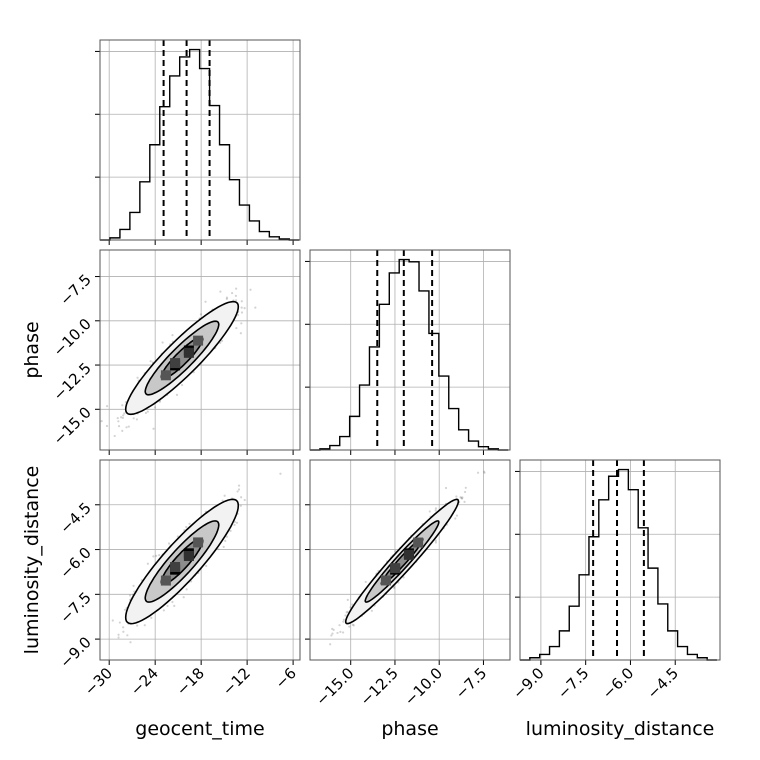 The width and height of the screenshot is (760, 760). What do you see at coordinates (72, 381) in the screenshot?
I see `y-tick-label: −12.5` at bounding box center [72, 381].